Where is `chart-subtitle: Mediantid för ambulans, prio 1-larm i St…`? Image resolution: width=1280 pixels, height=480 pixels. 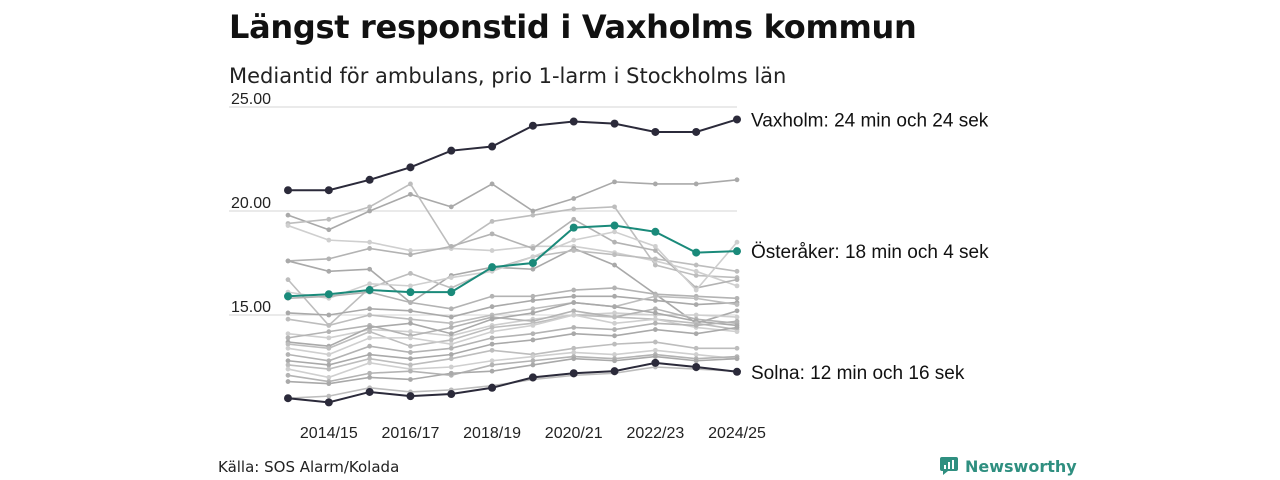 chart-subtitle: Mediantid för ambulans, prio 1-larm i St… is located at coordinates (508, 76).